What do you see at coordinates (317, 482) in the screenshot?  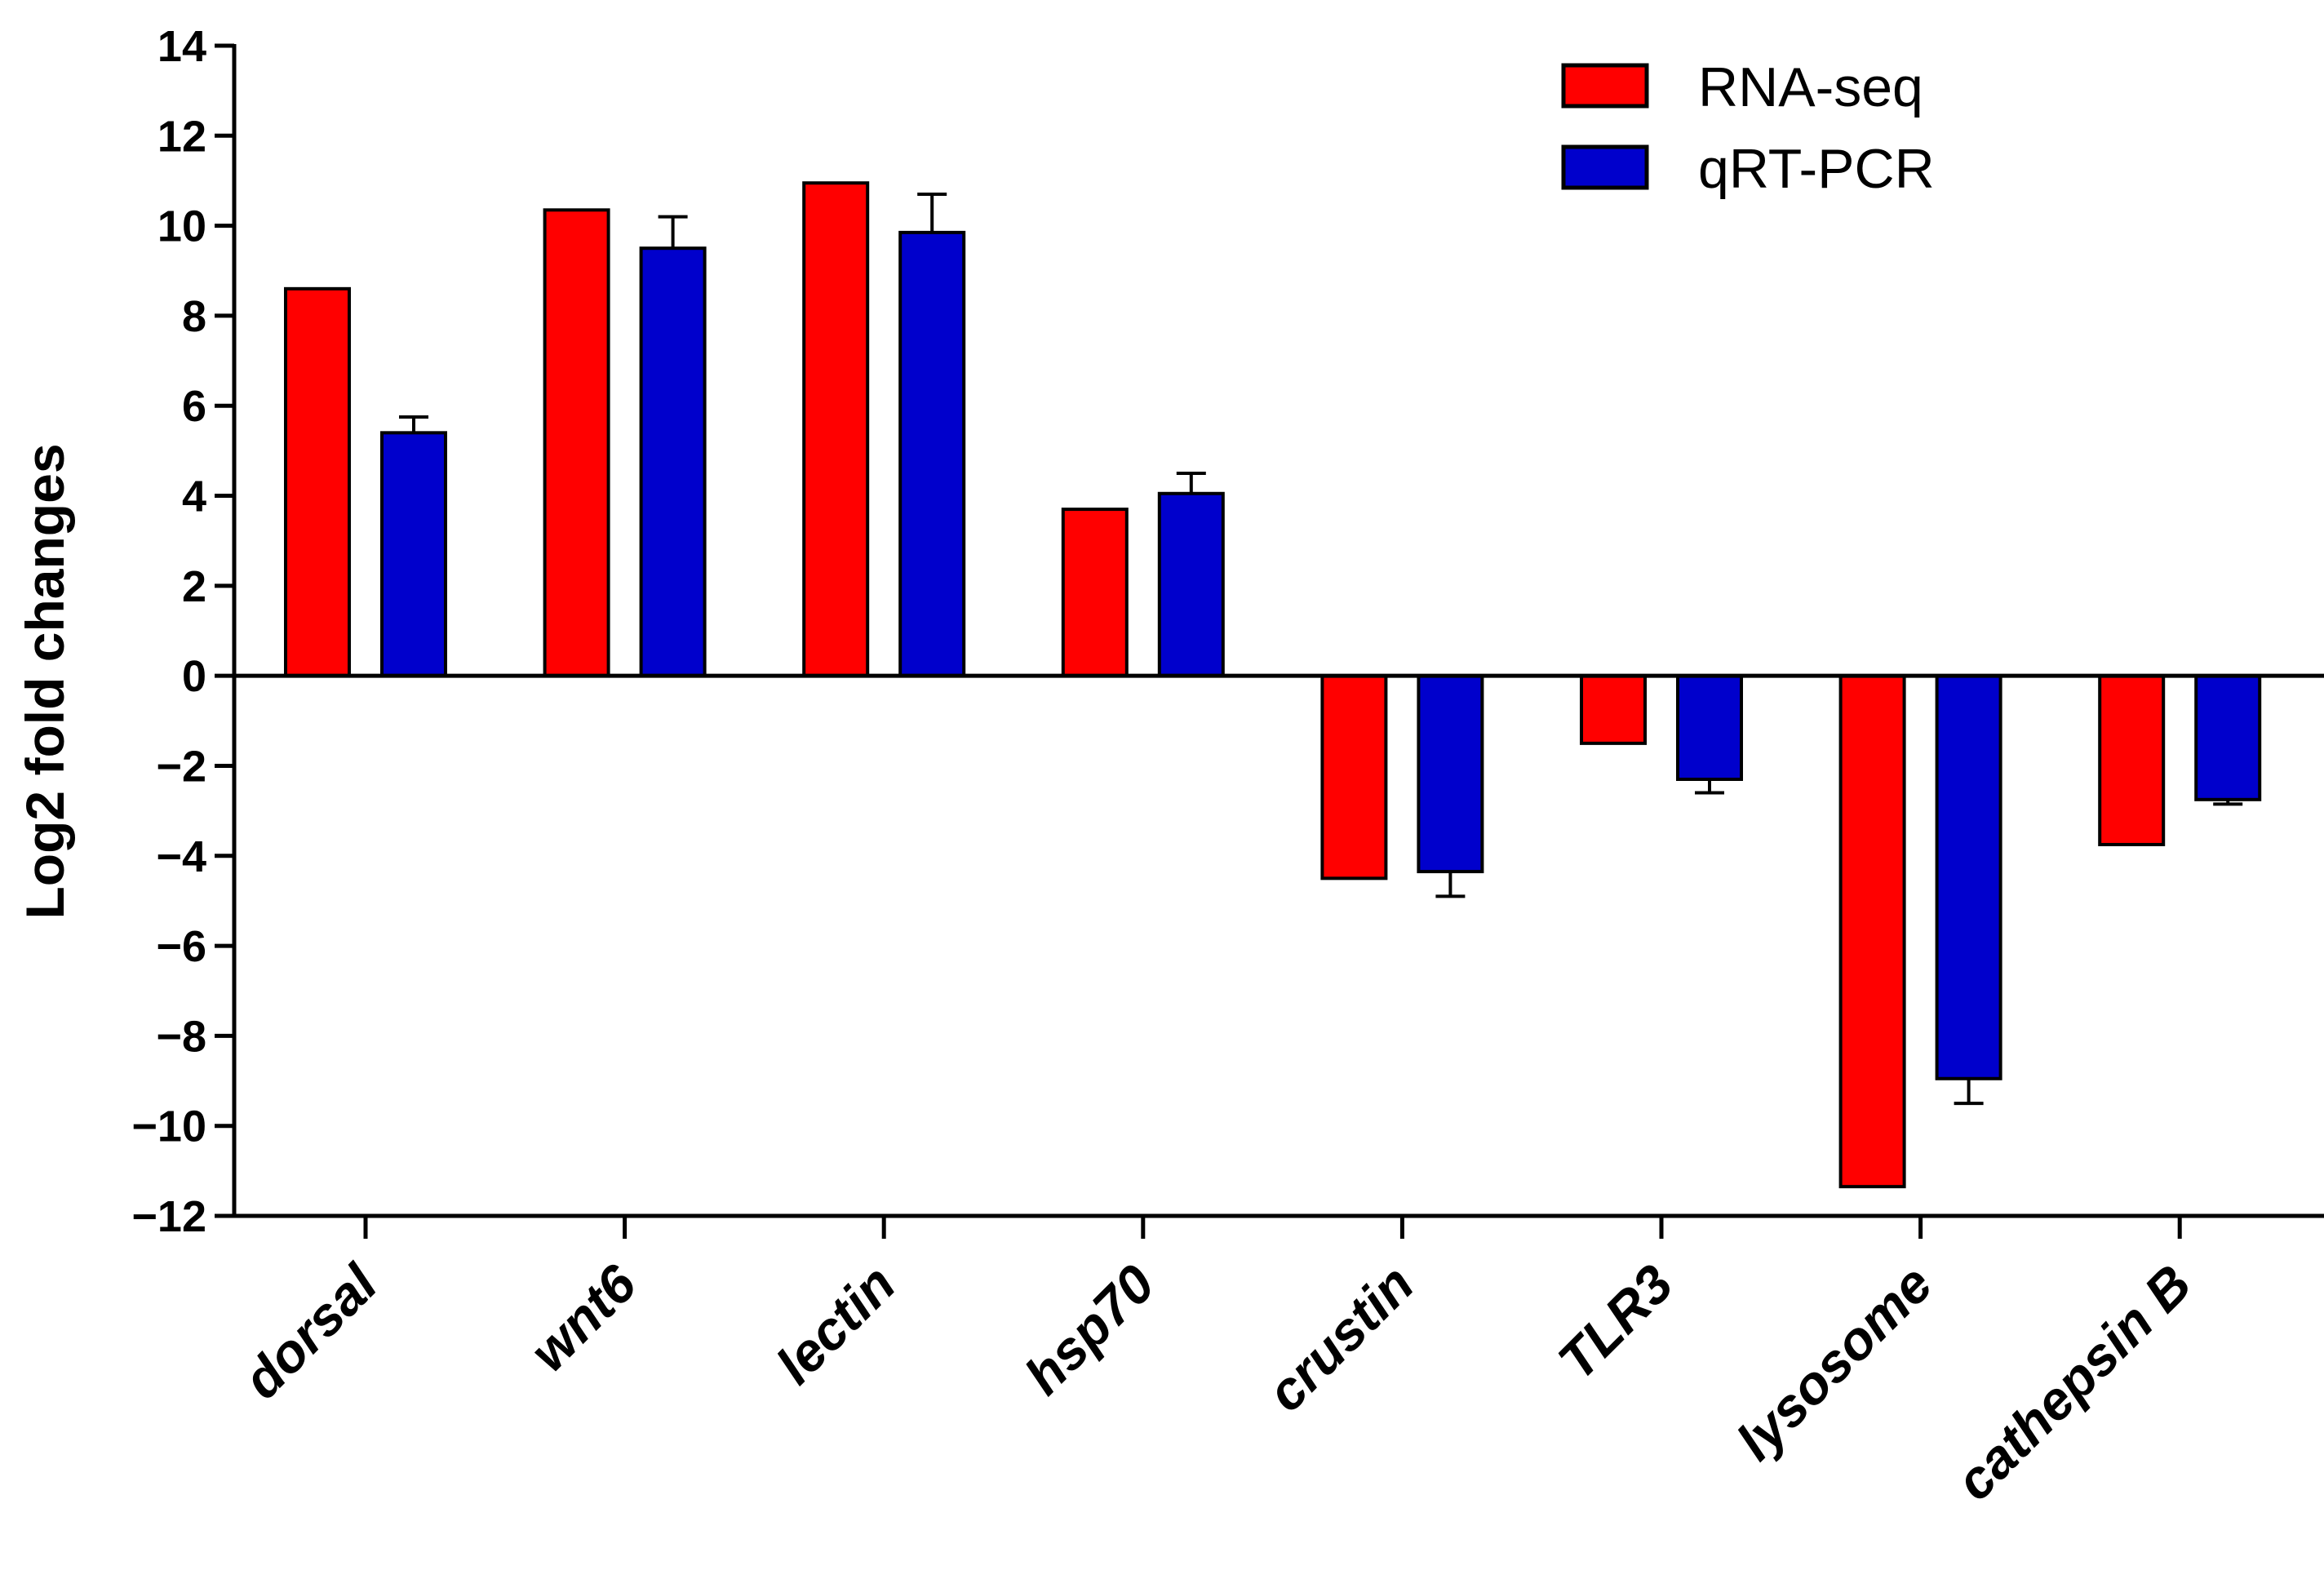 I see `bar-rna-seq-dorsal` at bounding box center [317, 482].